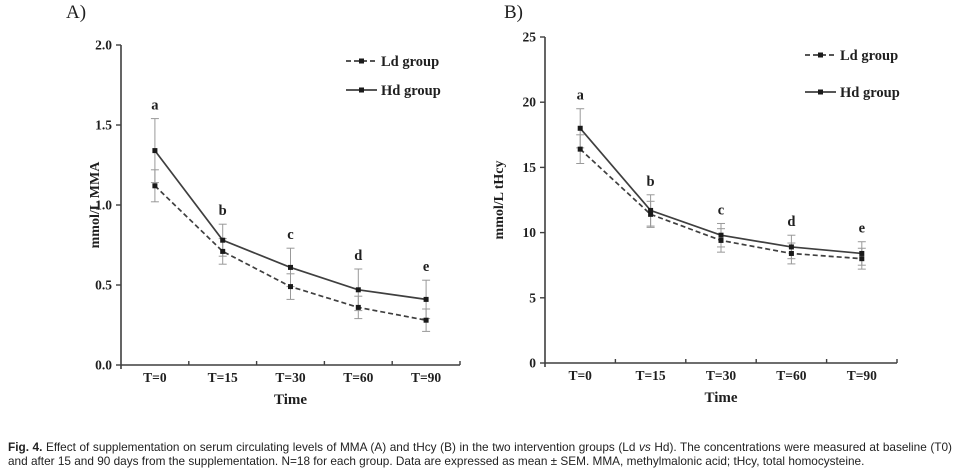 The width and height of the screenshot is (959, 468). What do you see at coordinates (103, 205) in the screenshot?
I see `svg-text: 1.0` at bounding box center [103, 205].